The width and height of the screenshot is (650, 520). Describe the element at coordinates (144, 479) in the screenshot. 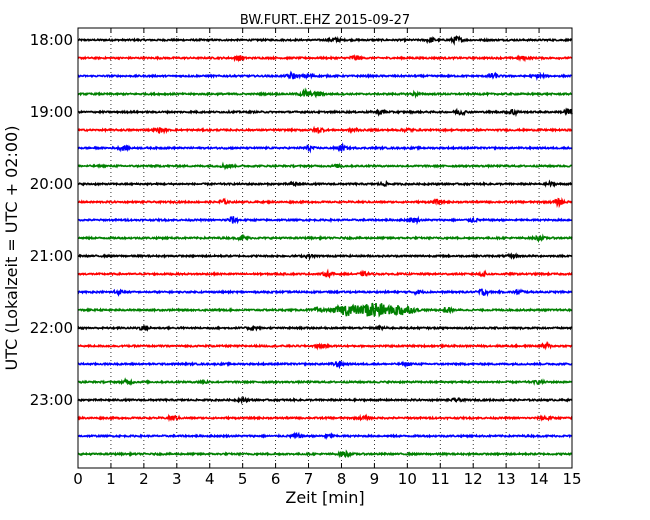

I see `x-tick-label: 2` at that location.